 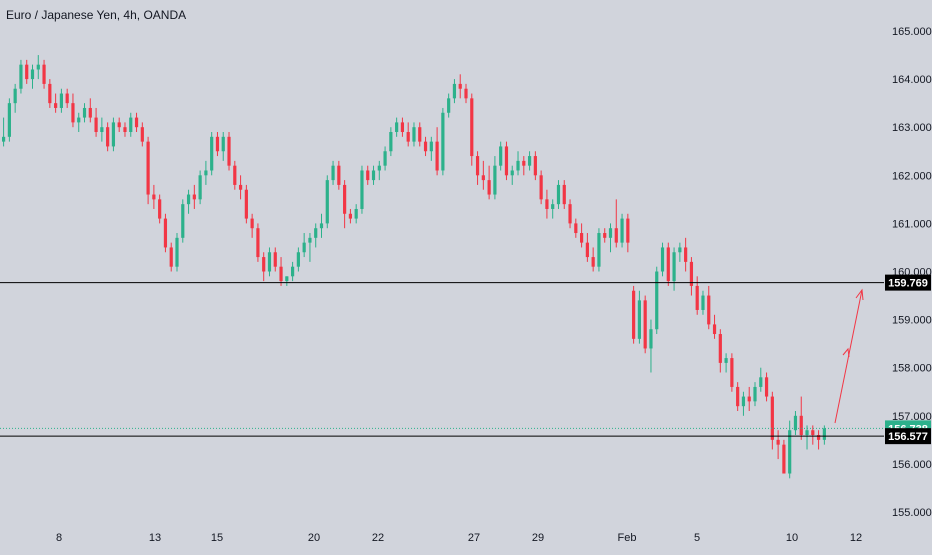 I want to click on resistance-price-label-bg, so click(x=908, y=282).